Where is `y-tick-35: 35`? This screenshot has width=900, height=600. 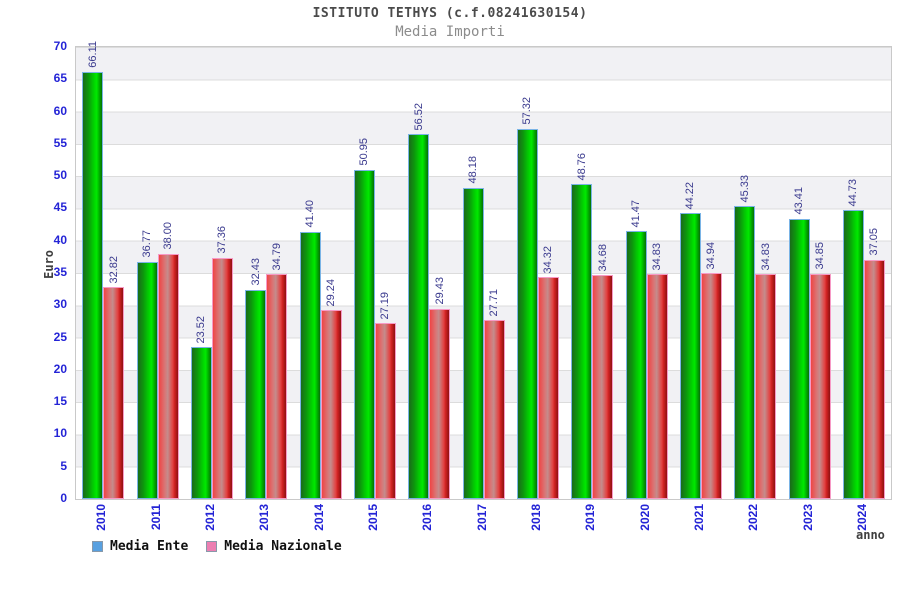
y-tick-35: 35 is located at coordinates (60, 272).